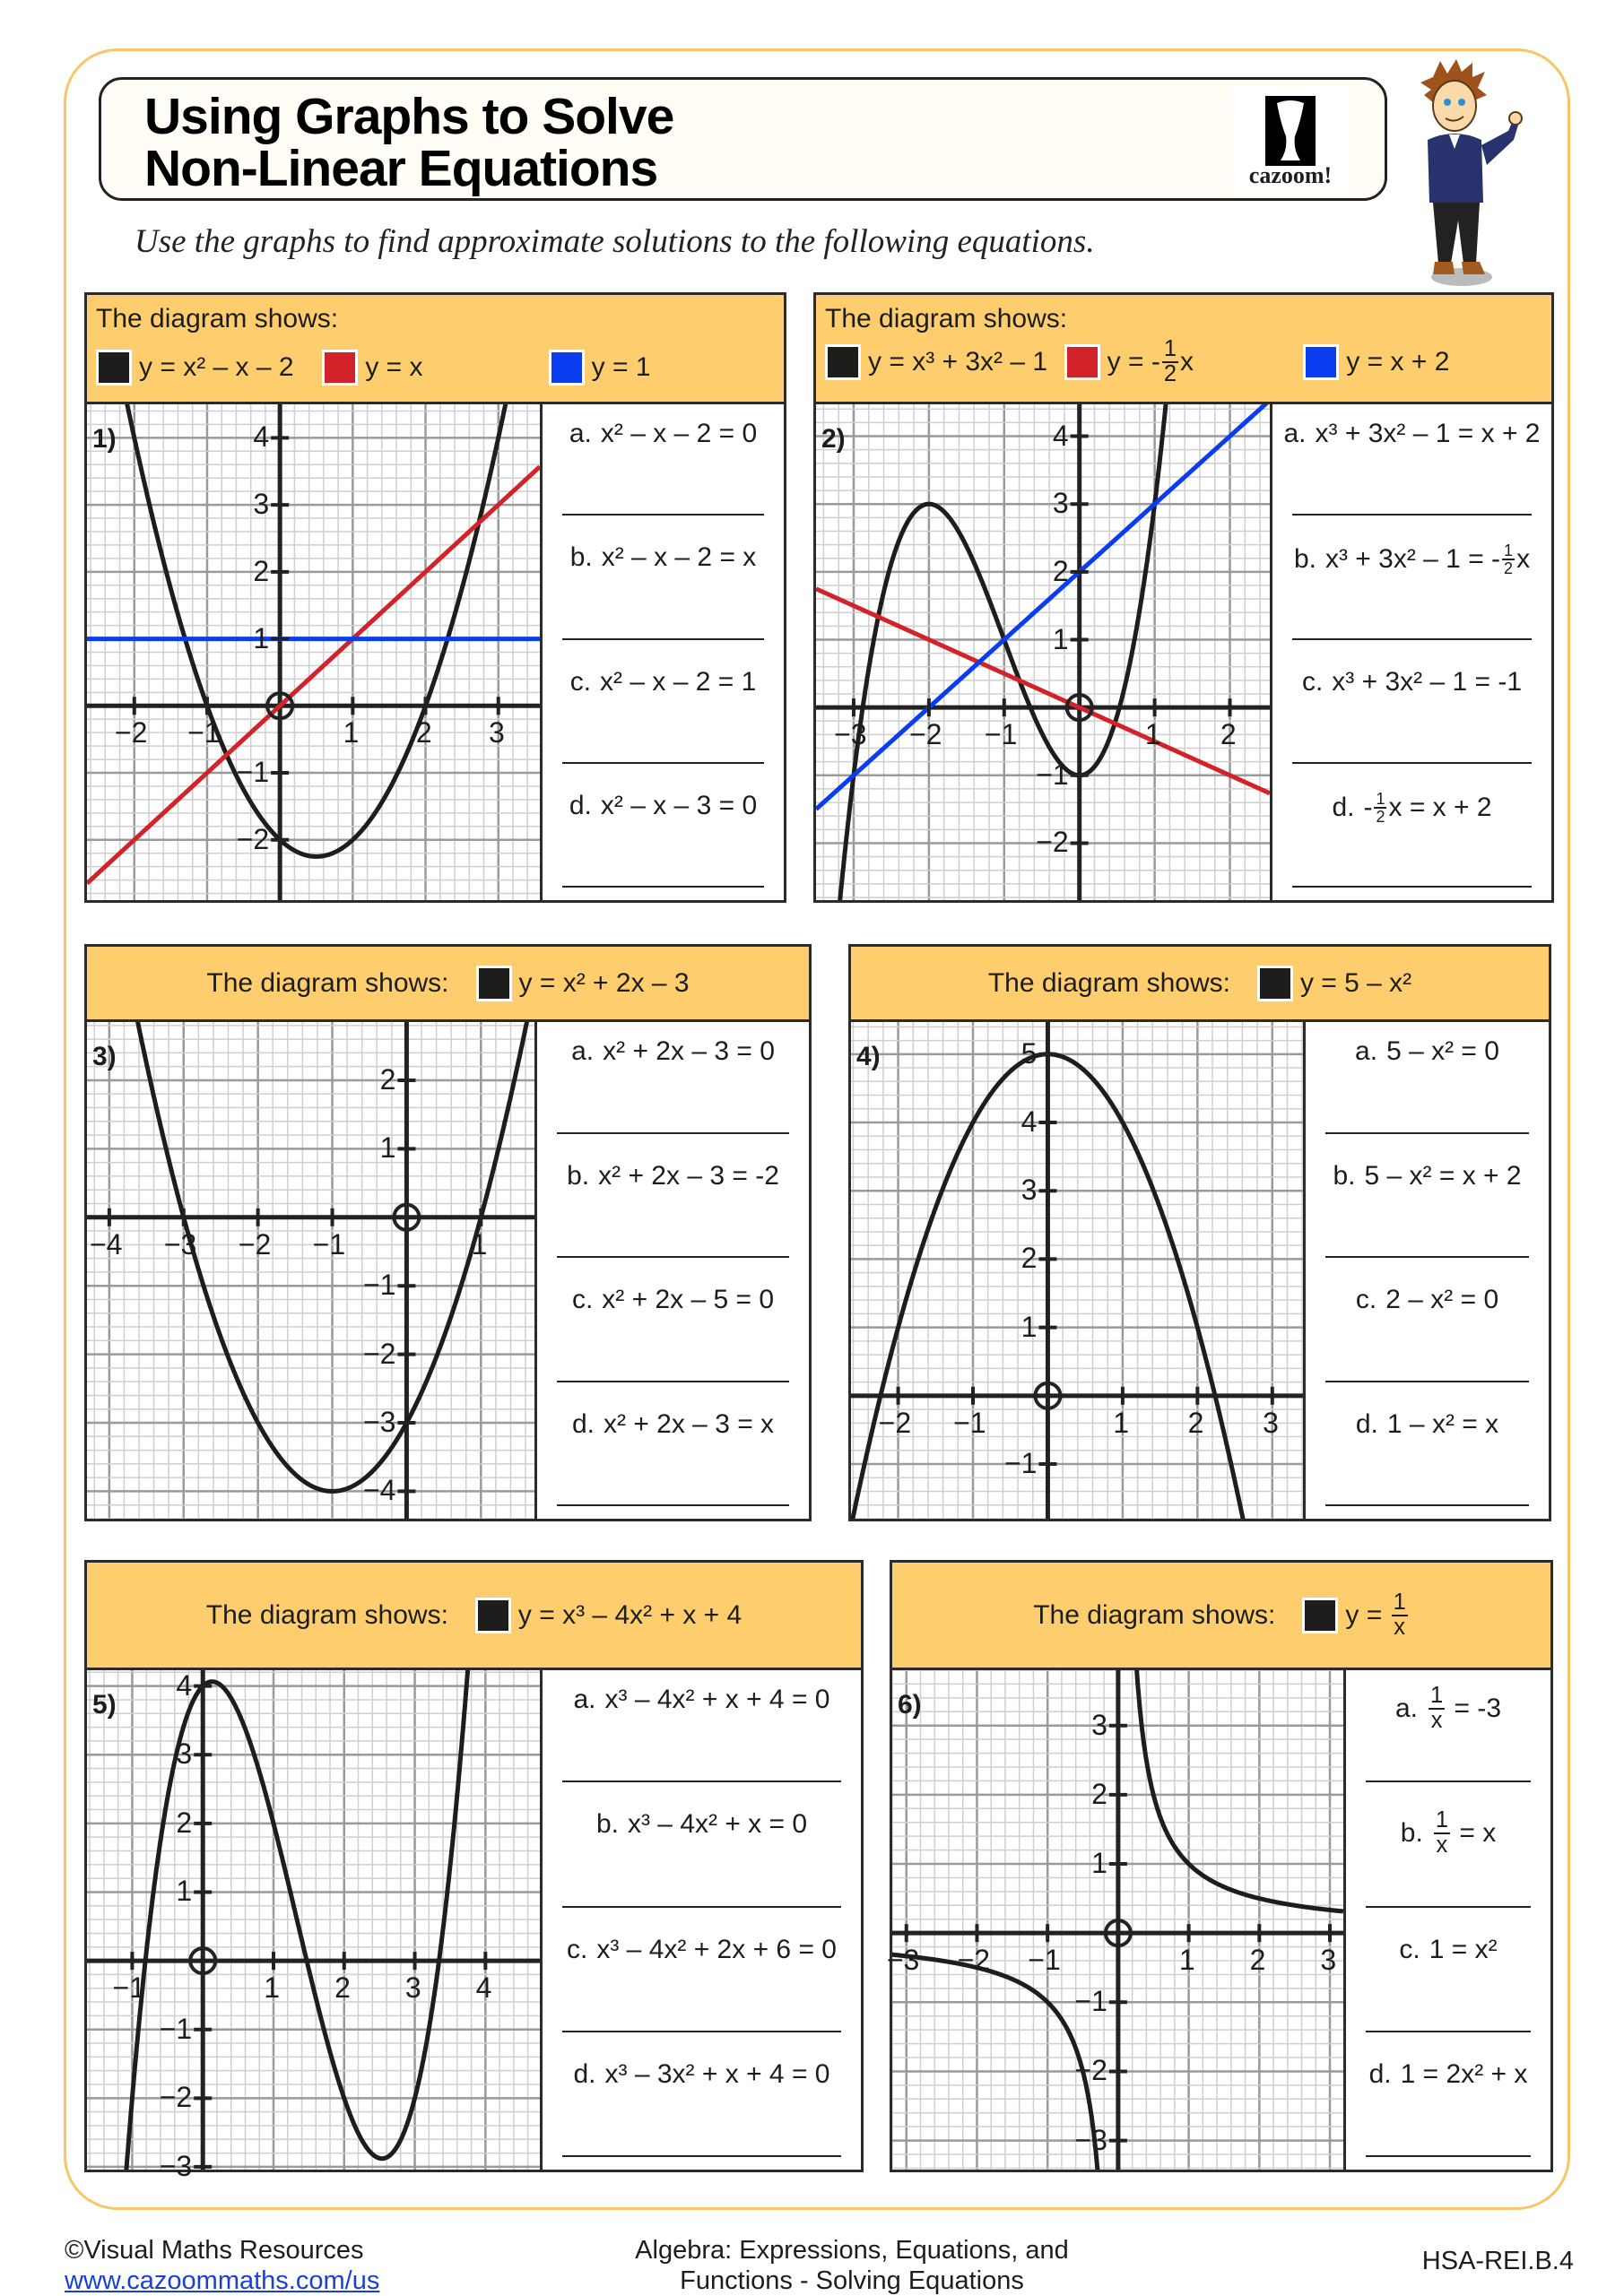  What do you see at coordinates (379, 1422) in the screenshot?
I see `y-tick-label: −3` at bounding box center [379, 1422].